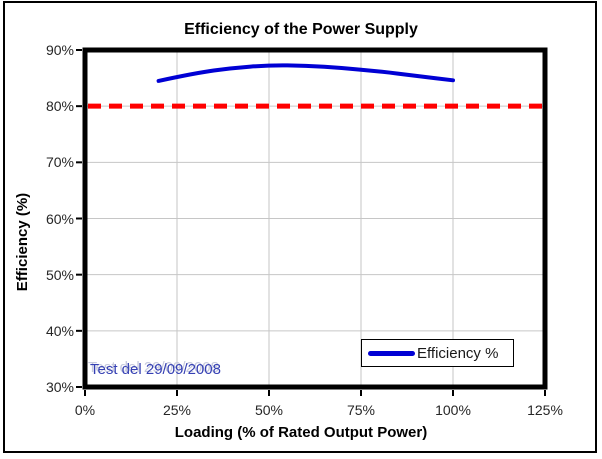 The width and height of the screenshot is (602, 459). Describe the element at coordinates (59, 274) in the screenshot. I see `y-tick-label: 50%` at that location.